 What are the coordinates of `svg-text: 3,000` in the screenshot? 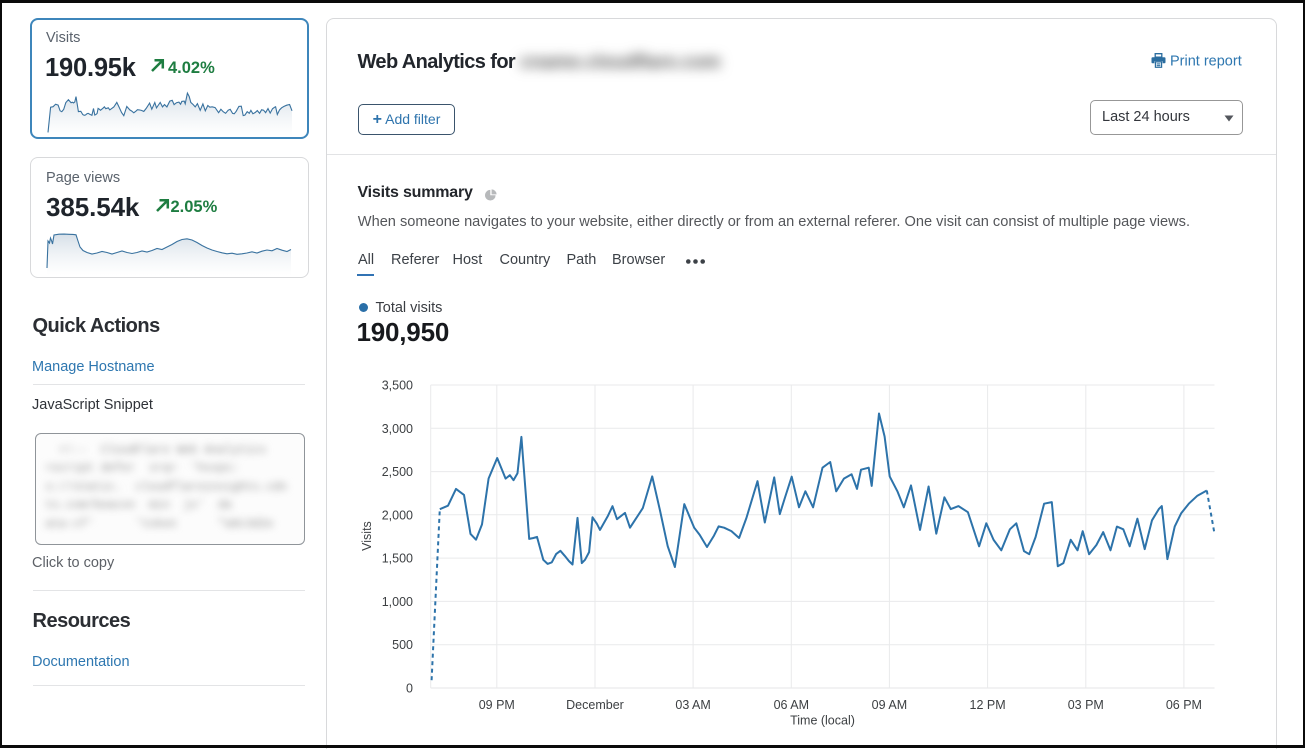 It's located at (397, 429).